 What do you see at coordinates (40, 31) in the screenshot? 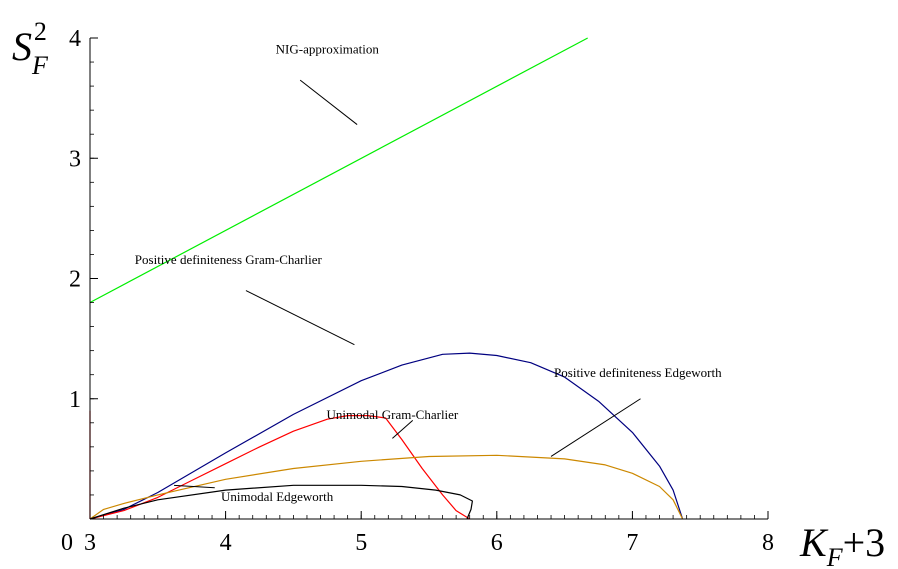
I see `y-axis-label-sup: 2` at bounding box center [40, 31].